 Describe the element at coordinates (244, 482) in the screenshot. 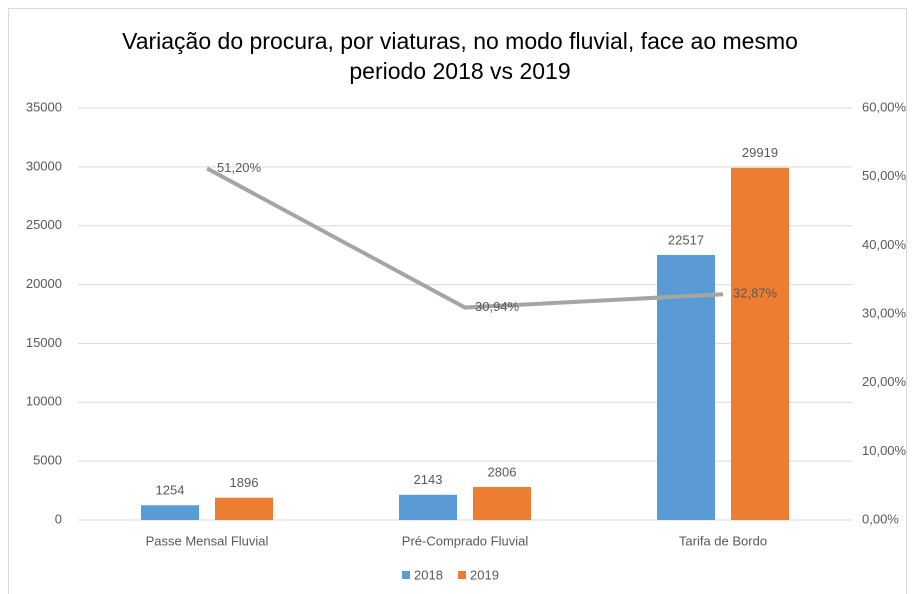

I see `data-label: 1896` at that location.